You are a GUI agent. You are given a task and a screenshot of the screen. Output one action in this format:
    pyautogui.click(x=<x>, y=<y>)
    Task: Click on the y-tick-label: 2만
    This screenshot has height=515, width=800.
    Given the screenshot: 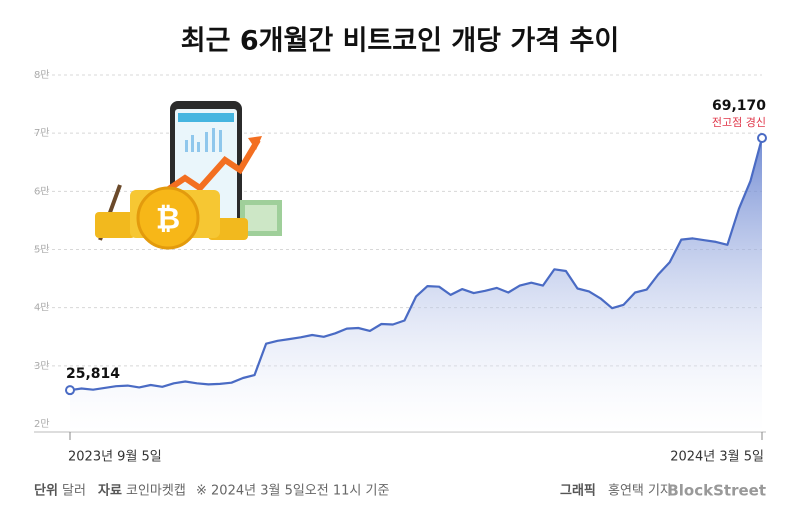 What is the action you would take?
    pyautogui.click(x=42, y=424)
    